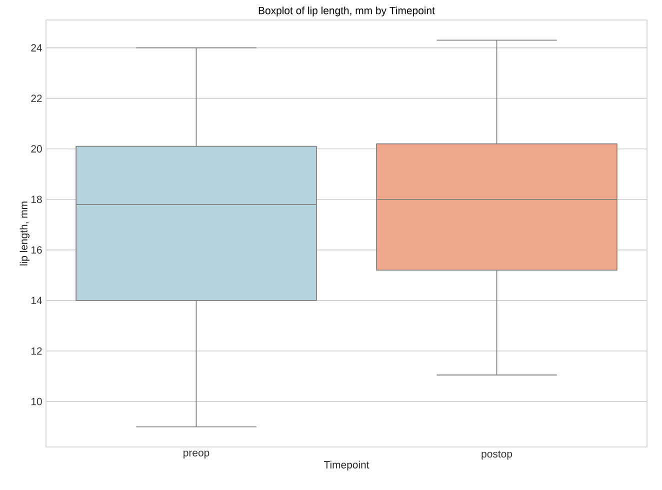 The width and height of the screenshot is (662, 490). Describe the element at coordinates (346, 11) in the screenshot. I see `chart-title: Boxplot of lip length, mm by Timepoint` at that location.